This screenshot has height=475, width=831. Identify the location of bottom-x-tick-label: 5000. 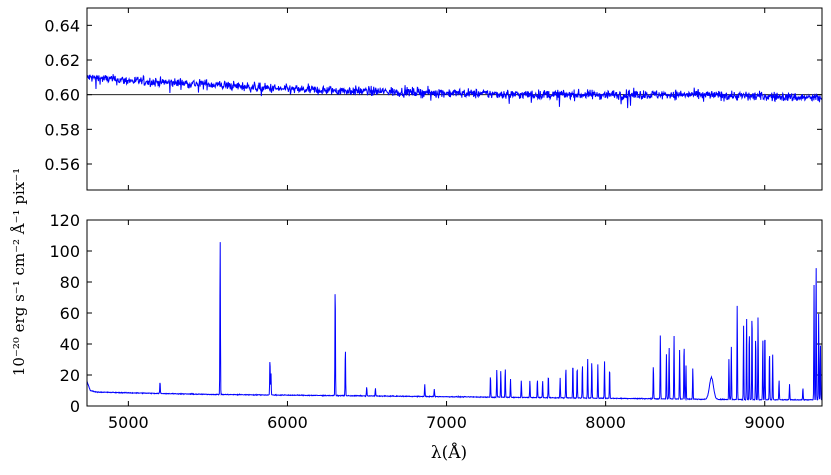
(128, 422).